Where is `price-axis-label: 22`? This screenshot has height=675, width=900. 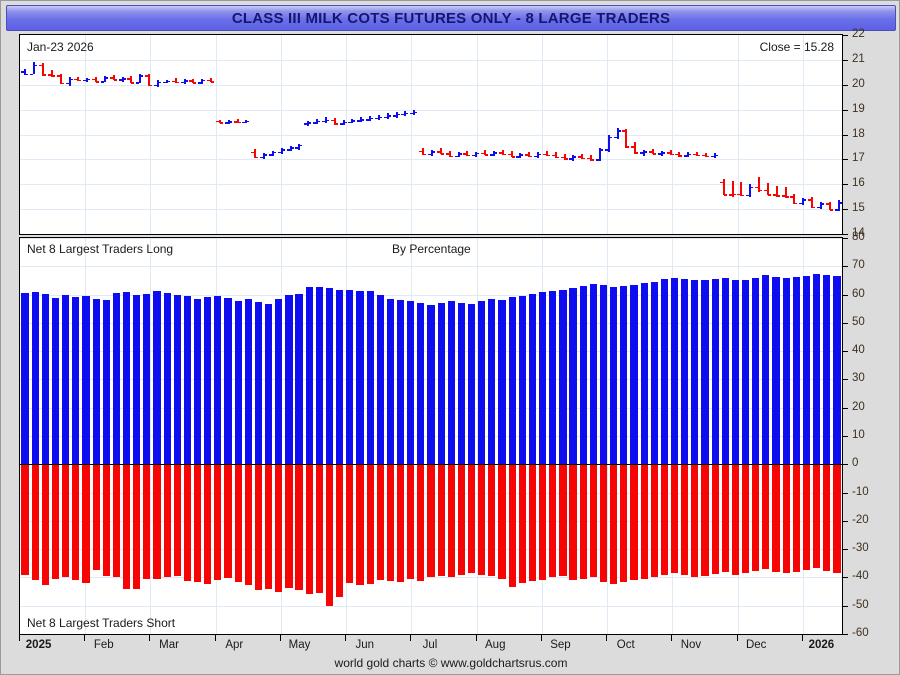
price-axis-label: 22 is located at coordinates (858, 34).